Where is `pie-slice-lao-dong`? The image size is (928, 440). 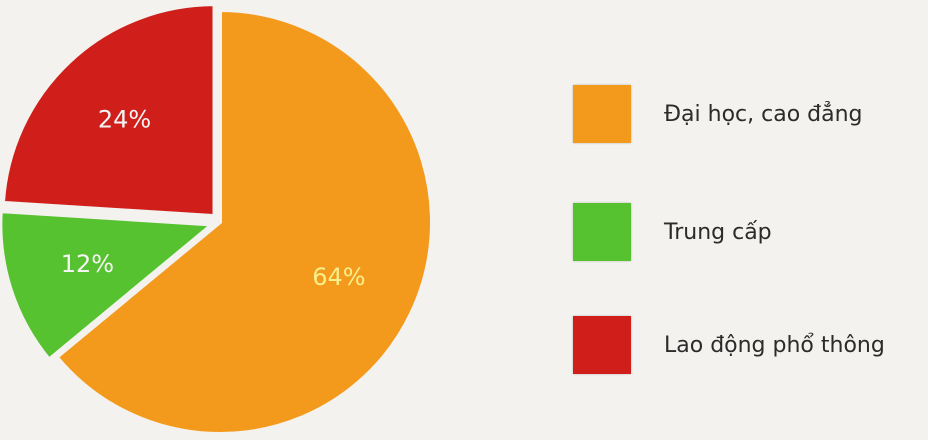
pie-slice-lao-dong is located at coordinates (108, 110).